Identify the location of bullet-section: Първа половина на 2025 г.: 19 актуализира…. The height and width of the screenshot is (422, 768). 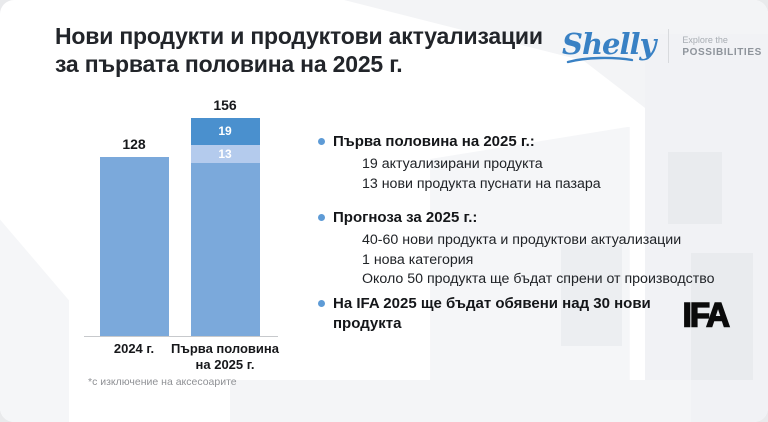
(523, 163).